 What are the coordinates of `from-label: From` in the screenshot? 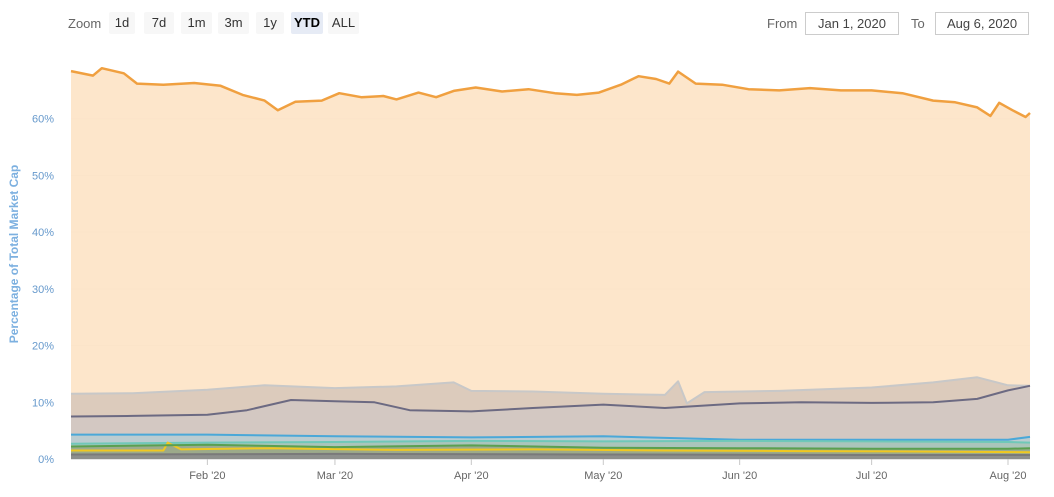 It's located at (782, 23).